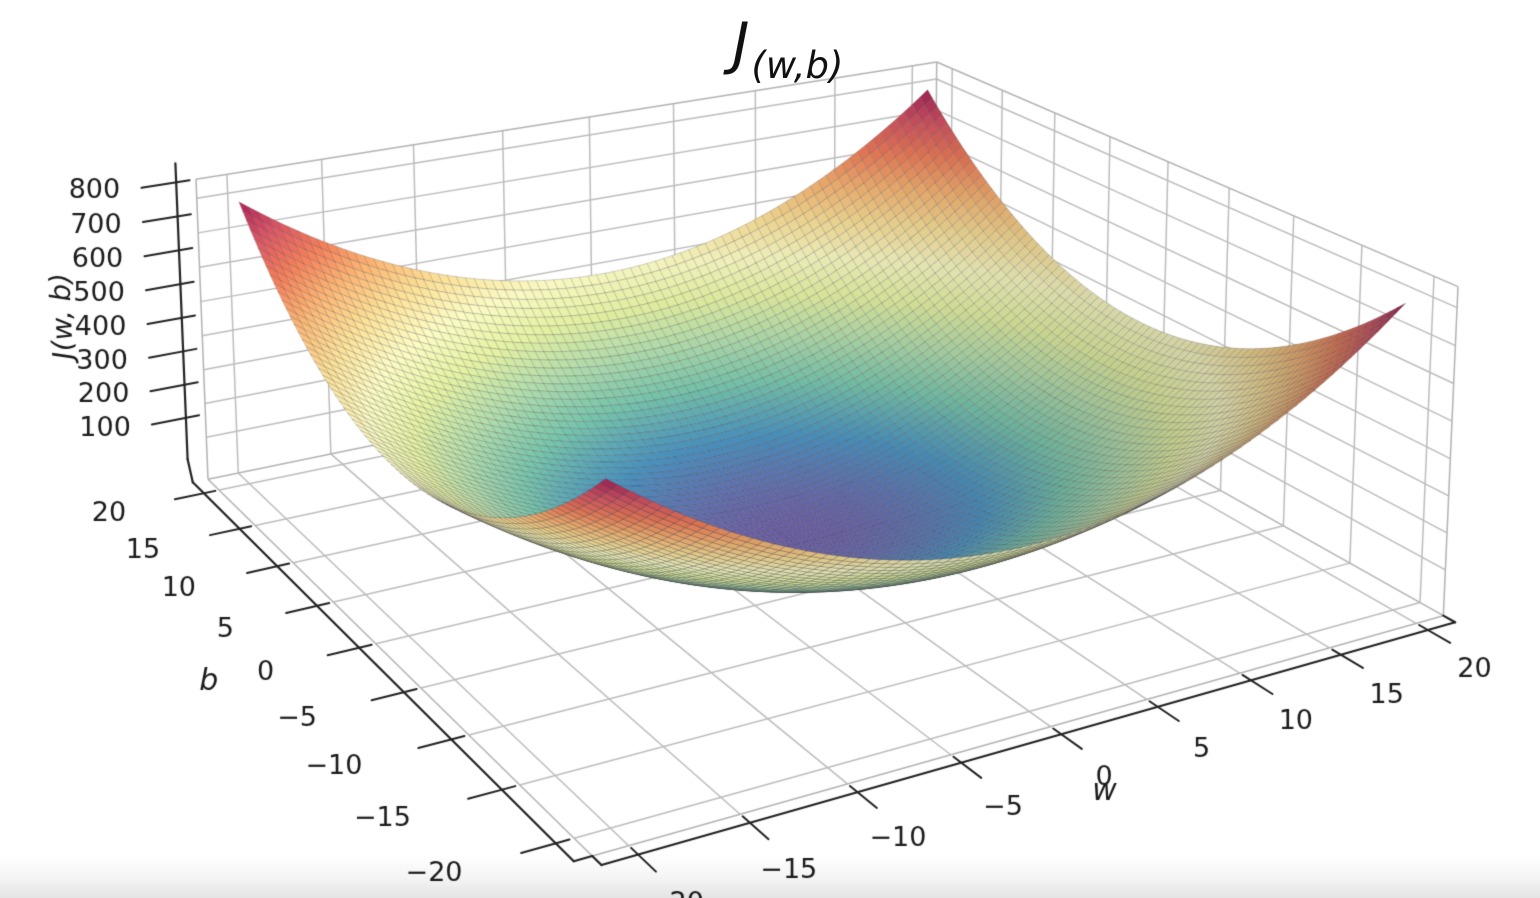  Describe the element at coordinates (797, 65) in the screenshot. I see `plot-title-subscript: (w,b)` at that location.